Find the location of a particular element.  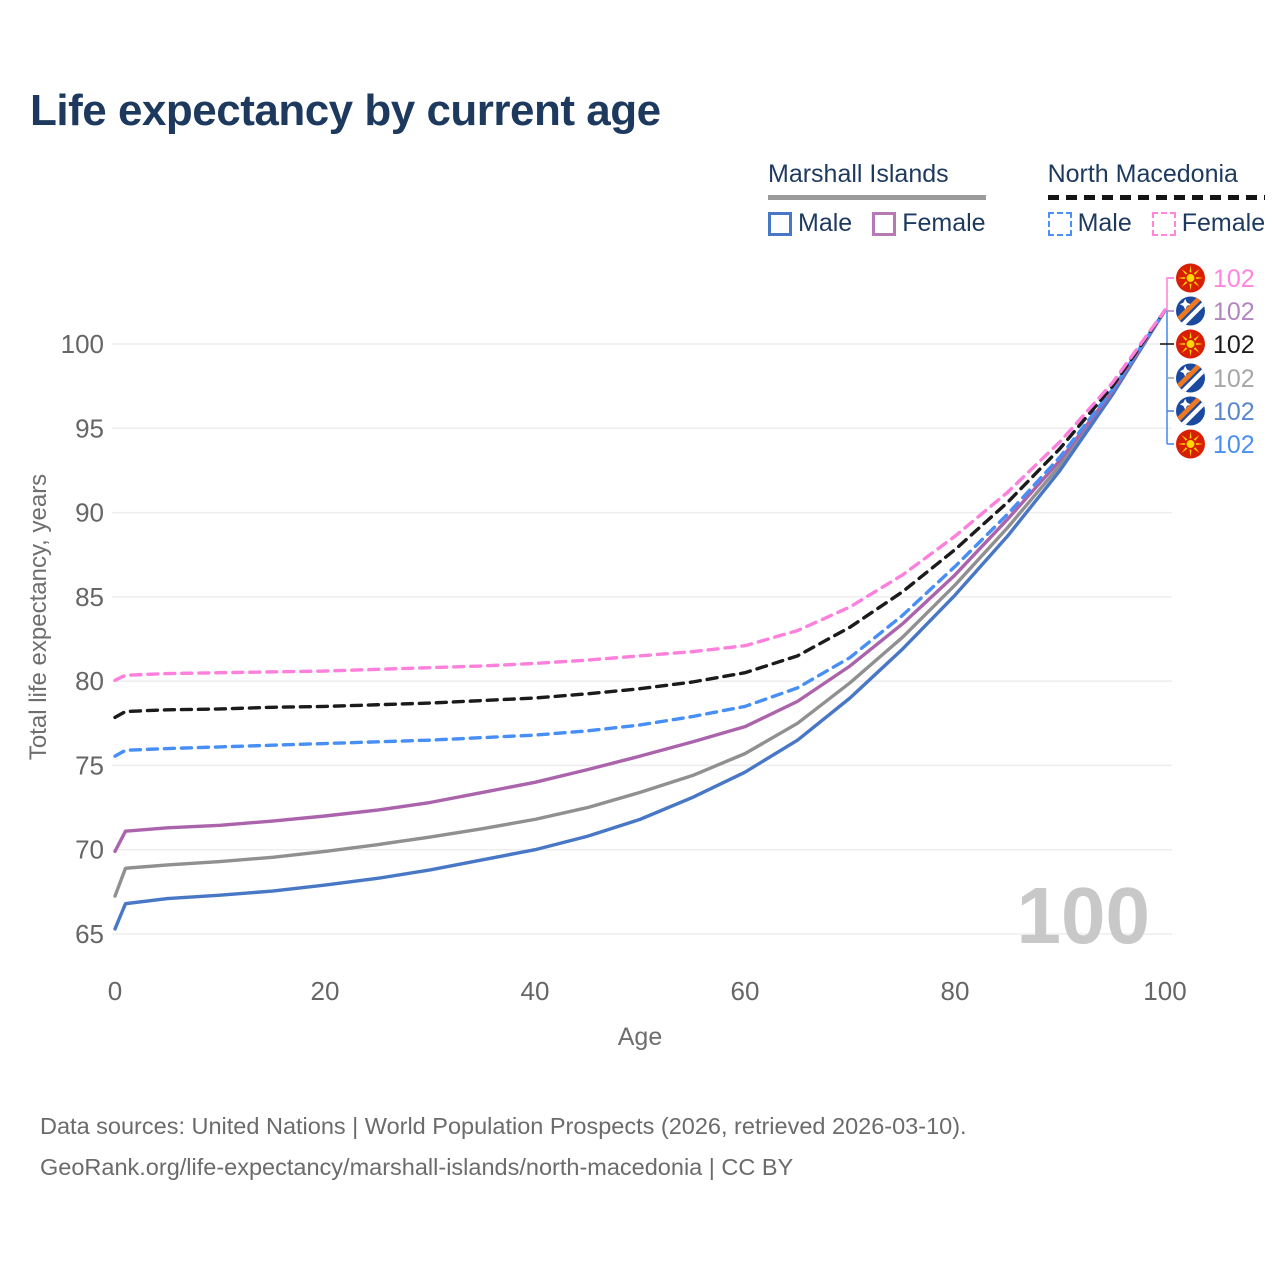

leader-line is located at coordinates (1170, 293).